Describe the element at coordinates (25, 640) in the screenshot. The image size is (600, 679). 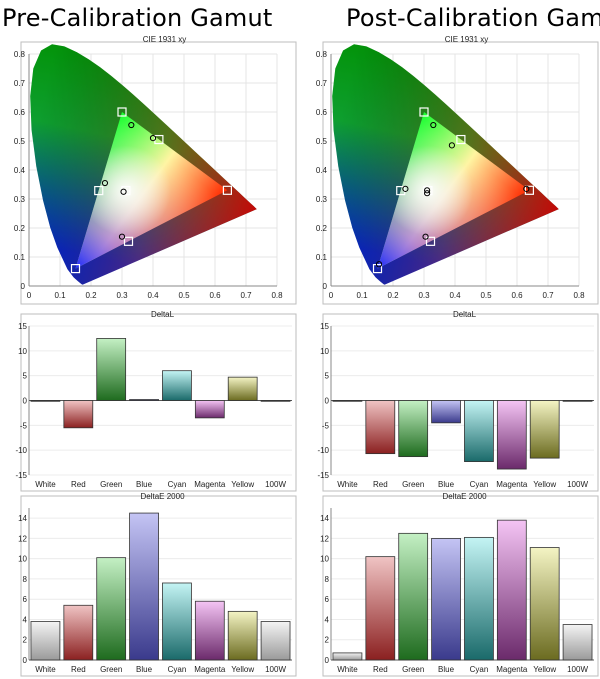
I see `bar-y-tick: 2` at that location.